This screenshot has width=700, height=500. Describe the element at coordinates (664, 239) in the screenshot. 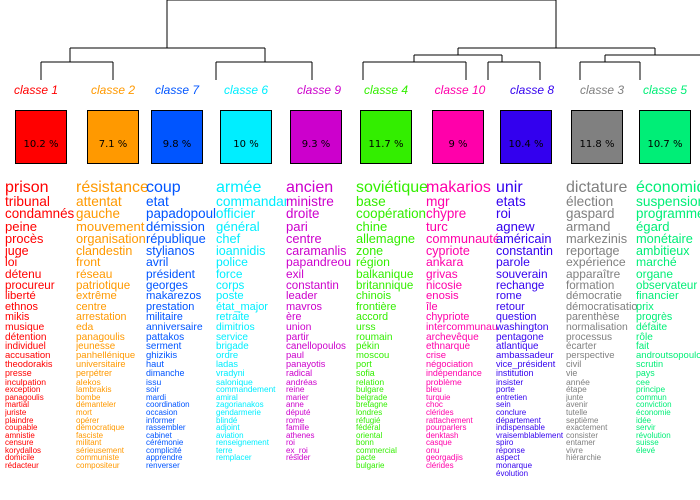

I see `class-word: monétaire` at that location.